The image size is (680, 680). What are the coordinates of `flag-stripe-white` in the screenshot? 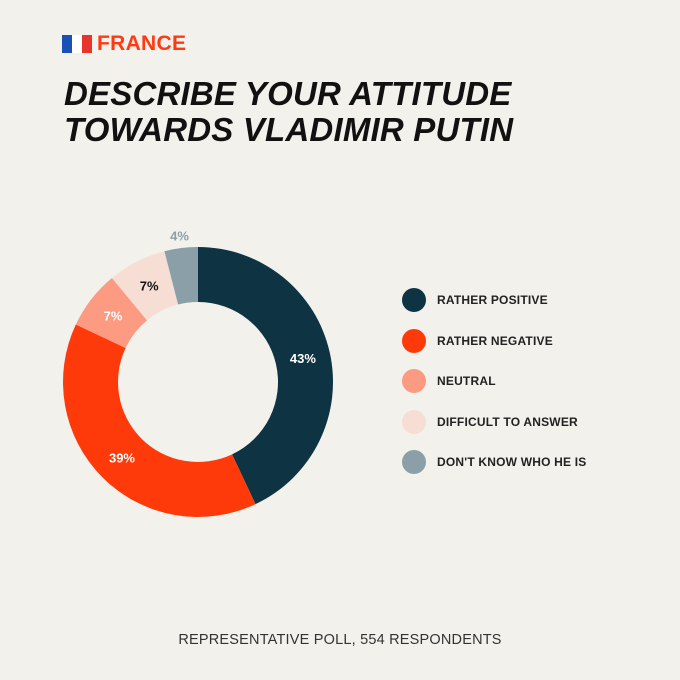 It's located at (77, 44).